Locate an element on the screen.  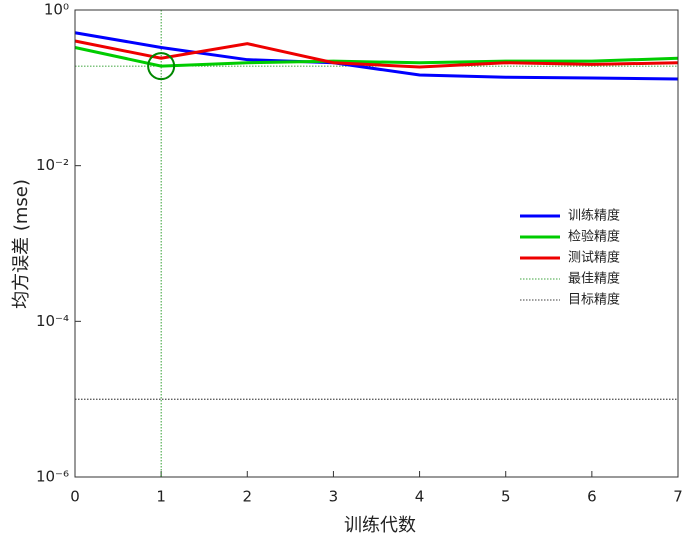
legend-label: 训练精度 is located at coordinates (594, 216).